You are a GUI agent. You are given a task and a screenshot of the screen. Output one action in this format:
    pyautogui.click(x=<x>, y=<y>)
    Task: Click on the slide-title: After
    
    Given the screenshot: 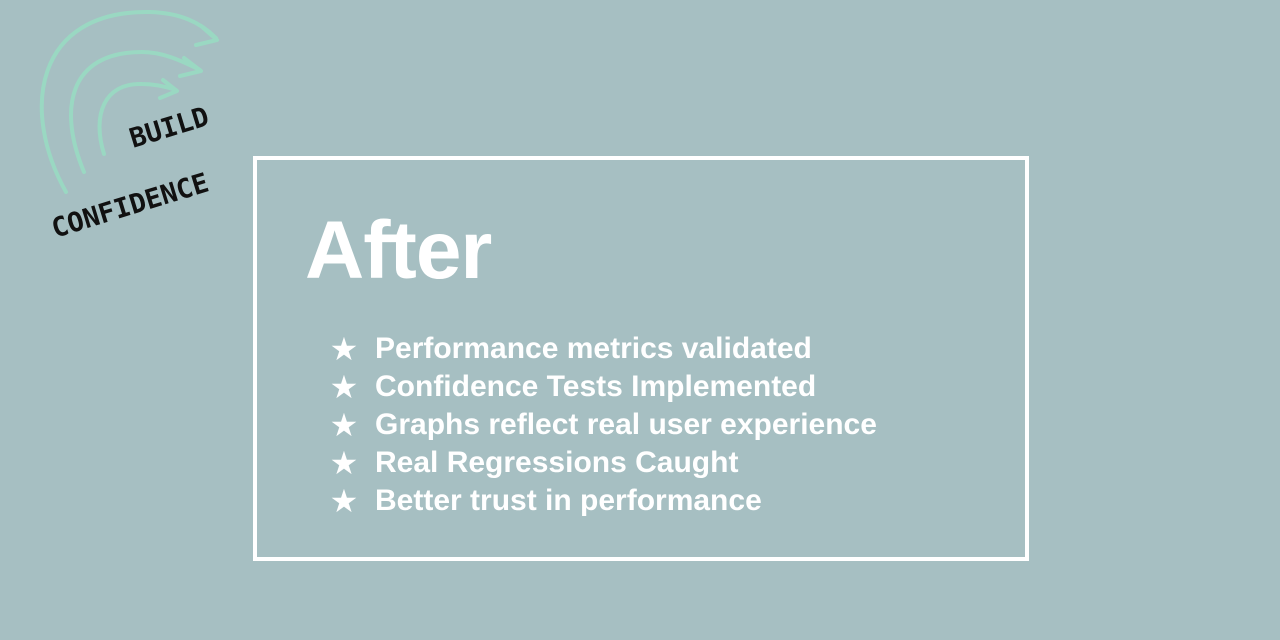 What is the action you would take?
    pyautogui.click(x=398, y=250)
    